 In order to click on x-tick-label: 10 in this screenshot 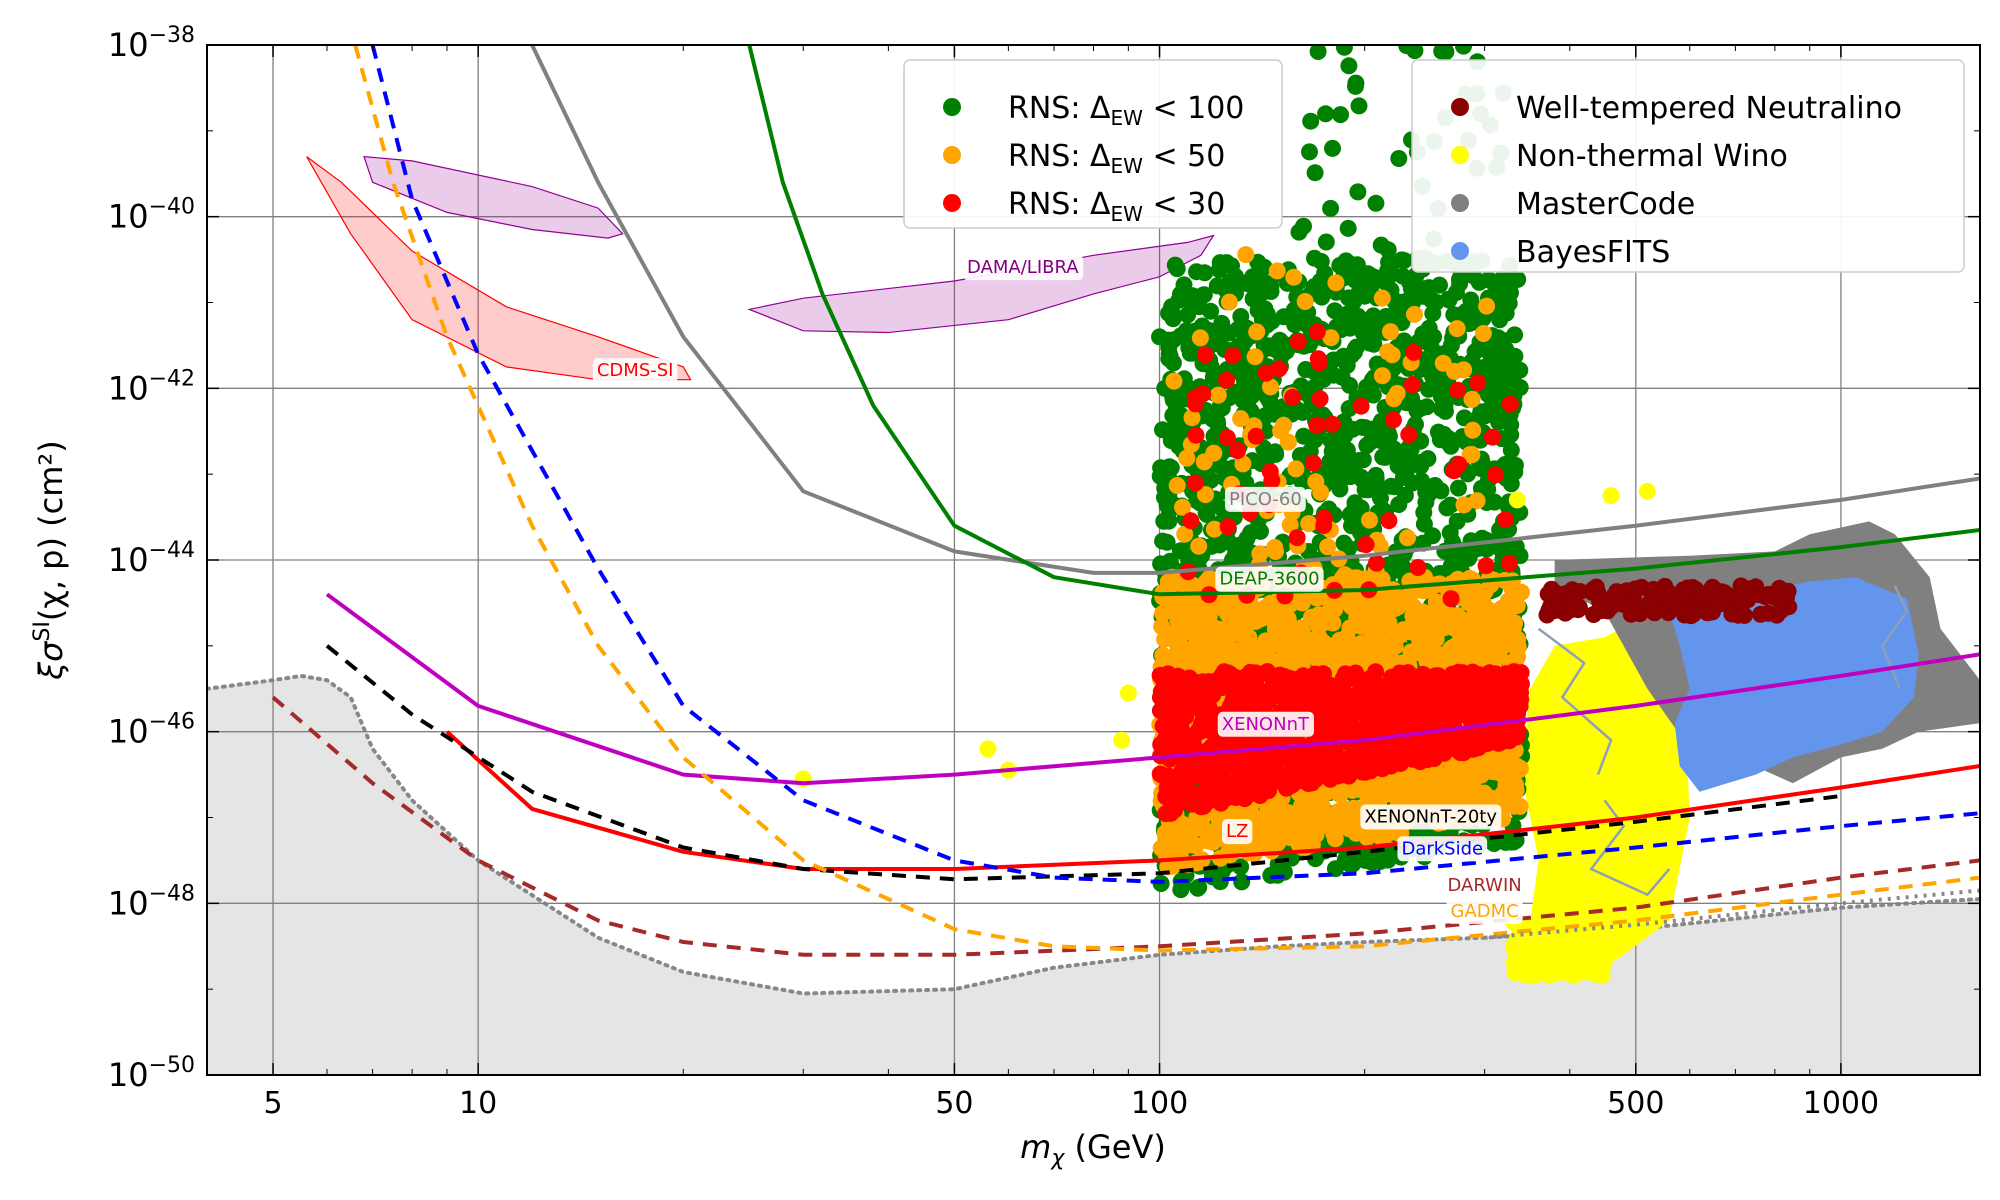, I will do `click(478, 1103)`.